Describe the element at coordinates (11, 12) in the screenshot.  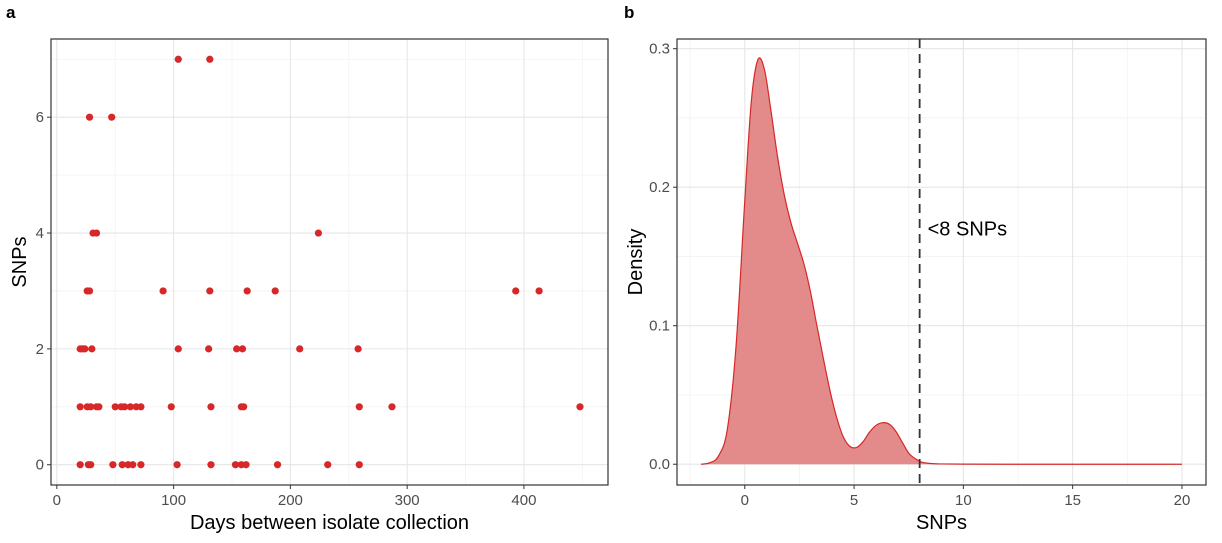
I see `panel-label-a: a` at that location.